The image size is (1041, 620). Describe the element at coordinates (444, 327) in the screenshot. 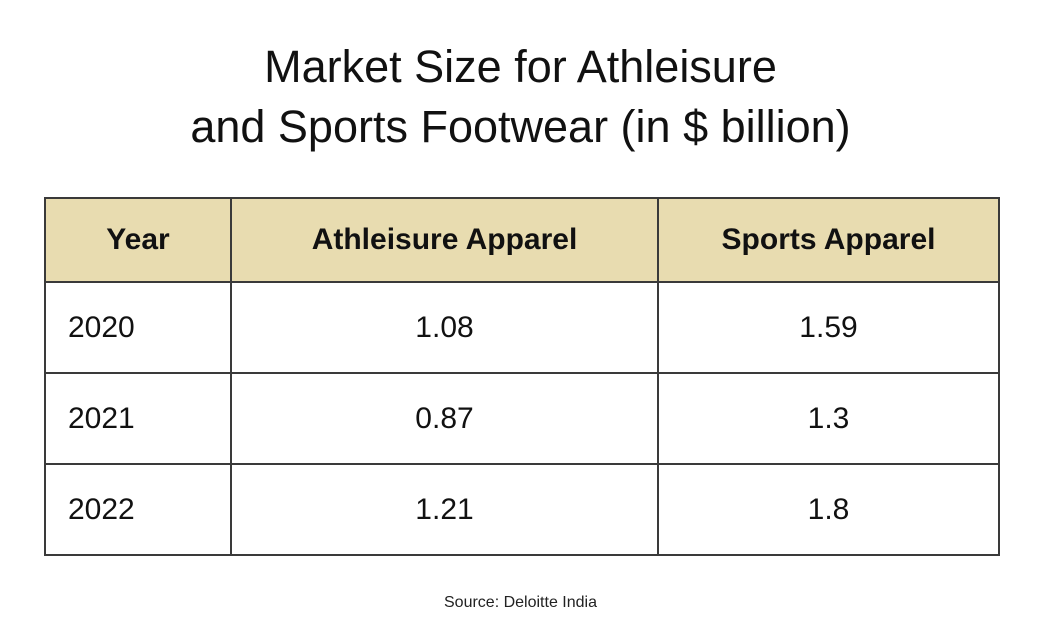

I see `table-cell: 1.08` at that location.